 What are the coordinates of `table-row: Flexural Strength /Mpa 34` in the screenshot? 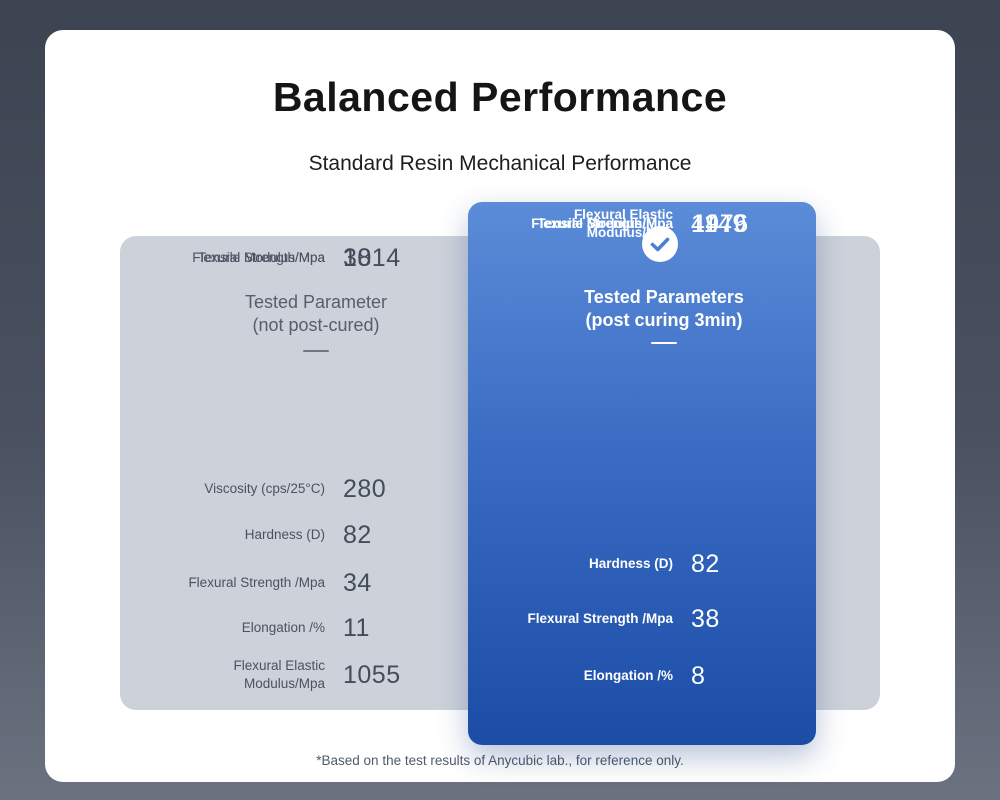 It's located at (294, 583).